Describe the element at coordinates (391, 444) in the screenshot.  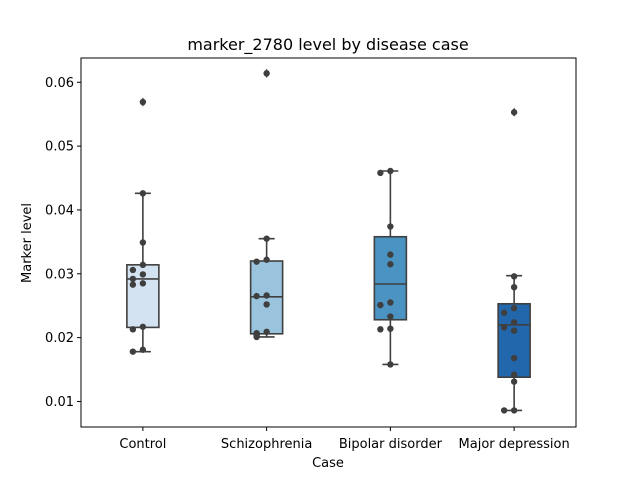
I see `x-tick-label: Bipolar disorder` at that location.